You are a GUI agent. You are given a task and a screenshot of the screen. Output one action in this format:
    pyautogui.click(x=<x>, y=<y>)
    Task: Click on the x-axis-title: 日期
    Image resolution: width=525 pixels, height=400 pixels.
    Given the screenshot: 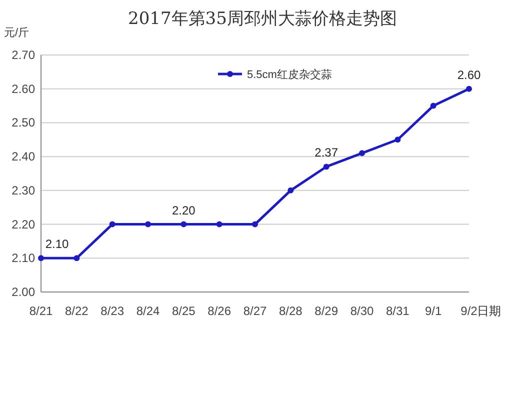 What is the action you would take?
    pyautogui.click(x=489, y=311)
    